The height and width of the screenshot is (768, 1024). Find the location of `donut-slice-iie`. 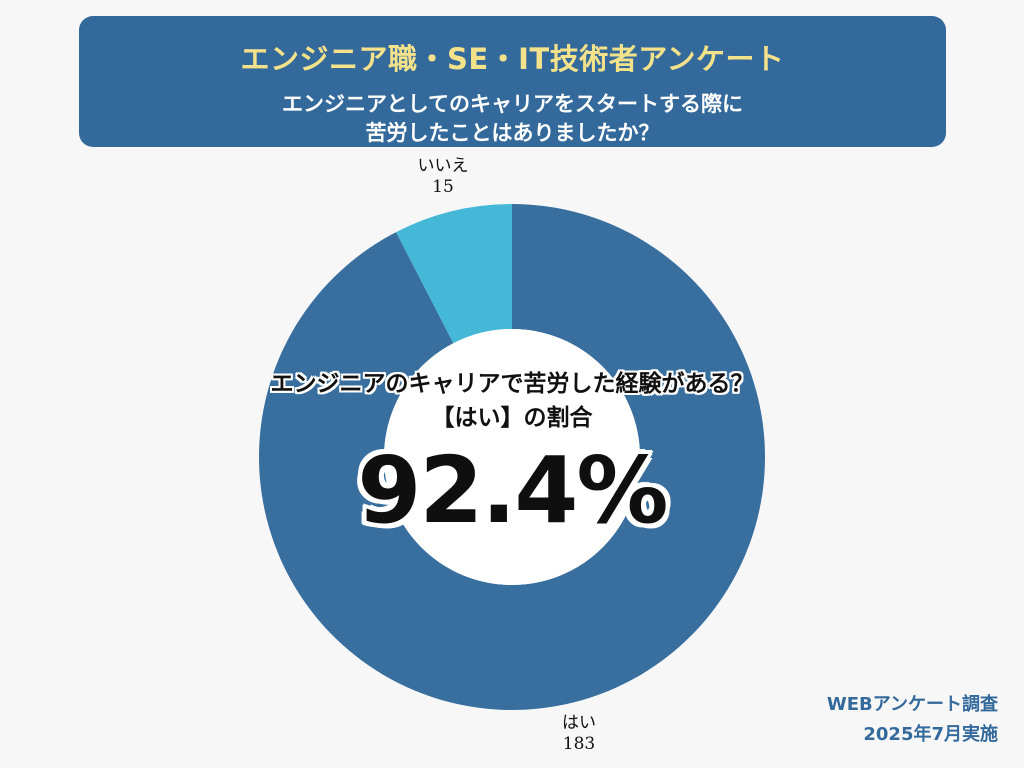

donut-slice-iie is located at coordinates (454, 274).